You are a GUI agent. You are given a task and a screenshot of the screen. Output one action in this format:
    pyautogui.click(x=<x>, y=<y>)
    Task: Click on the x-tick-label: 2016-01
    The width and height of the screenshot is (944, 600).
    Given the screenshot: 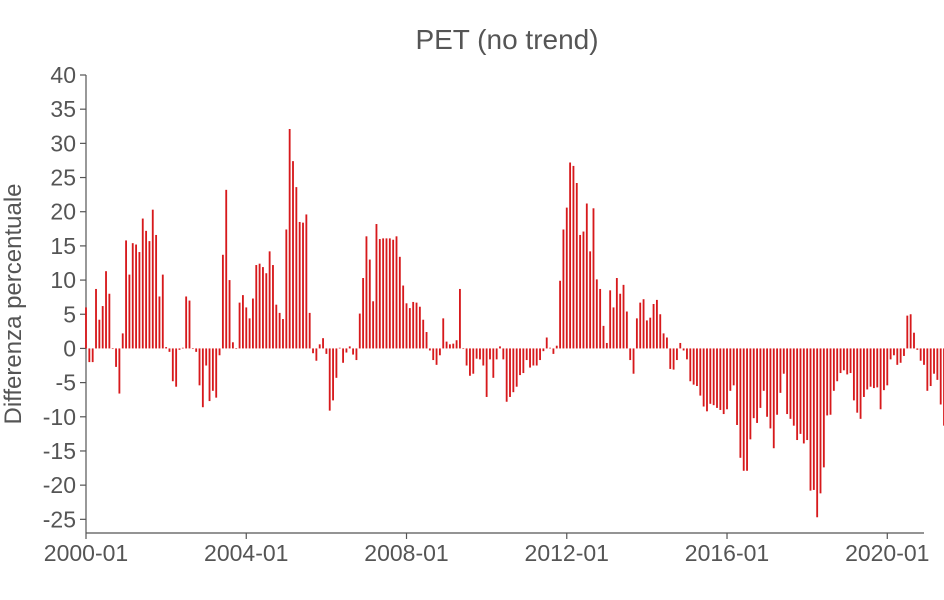 What is the action you would take?
    pyautogui.click(x=727, y=553)
    